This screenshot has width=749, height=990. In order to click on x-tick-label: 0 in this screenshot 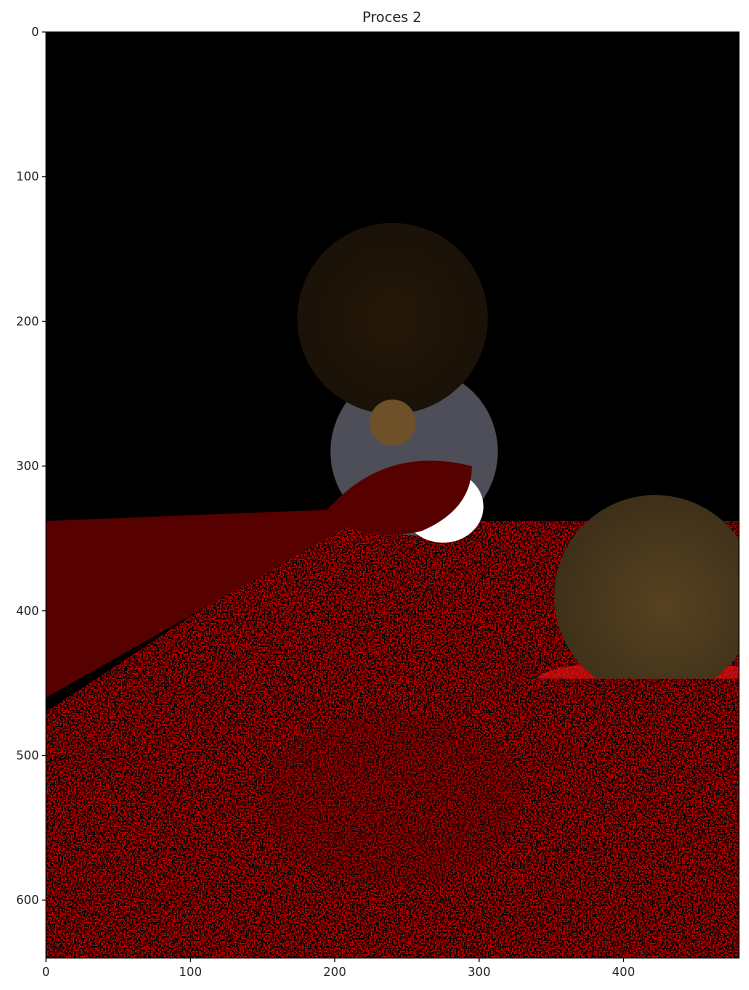, I will do `click(46, 972)`.